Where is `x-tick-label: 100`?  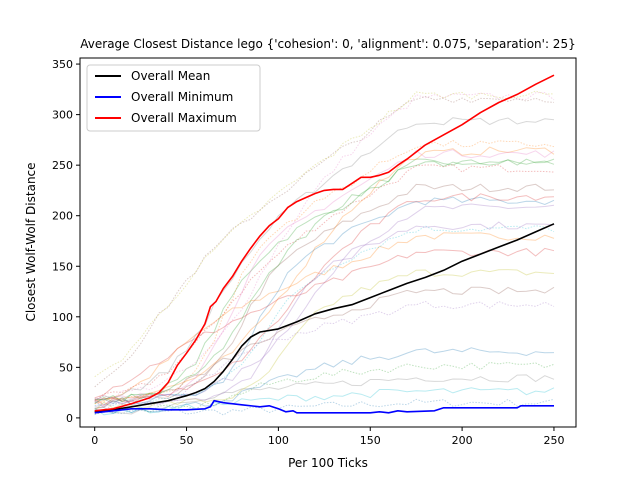
x-tick-label: 100 is located at coordinates (278, 440).